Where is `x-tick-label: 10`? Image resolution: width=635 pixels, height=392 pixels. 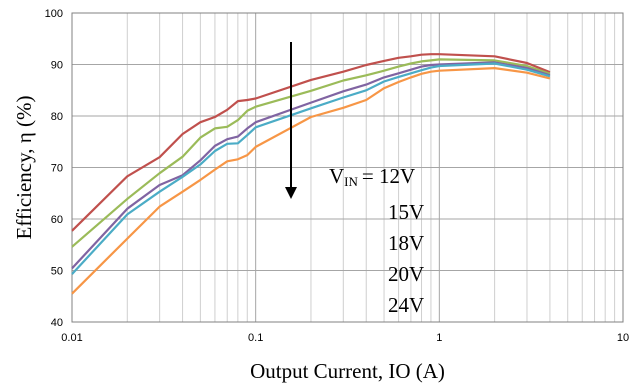
x-tick-label: 10 is located at coordinates (623, 338).